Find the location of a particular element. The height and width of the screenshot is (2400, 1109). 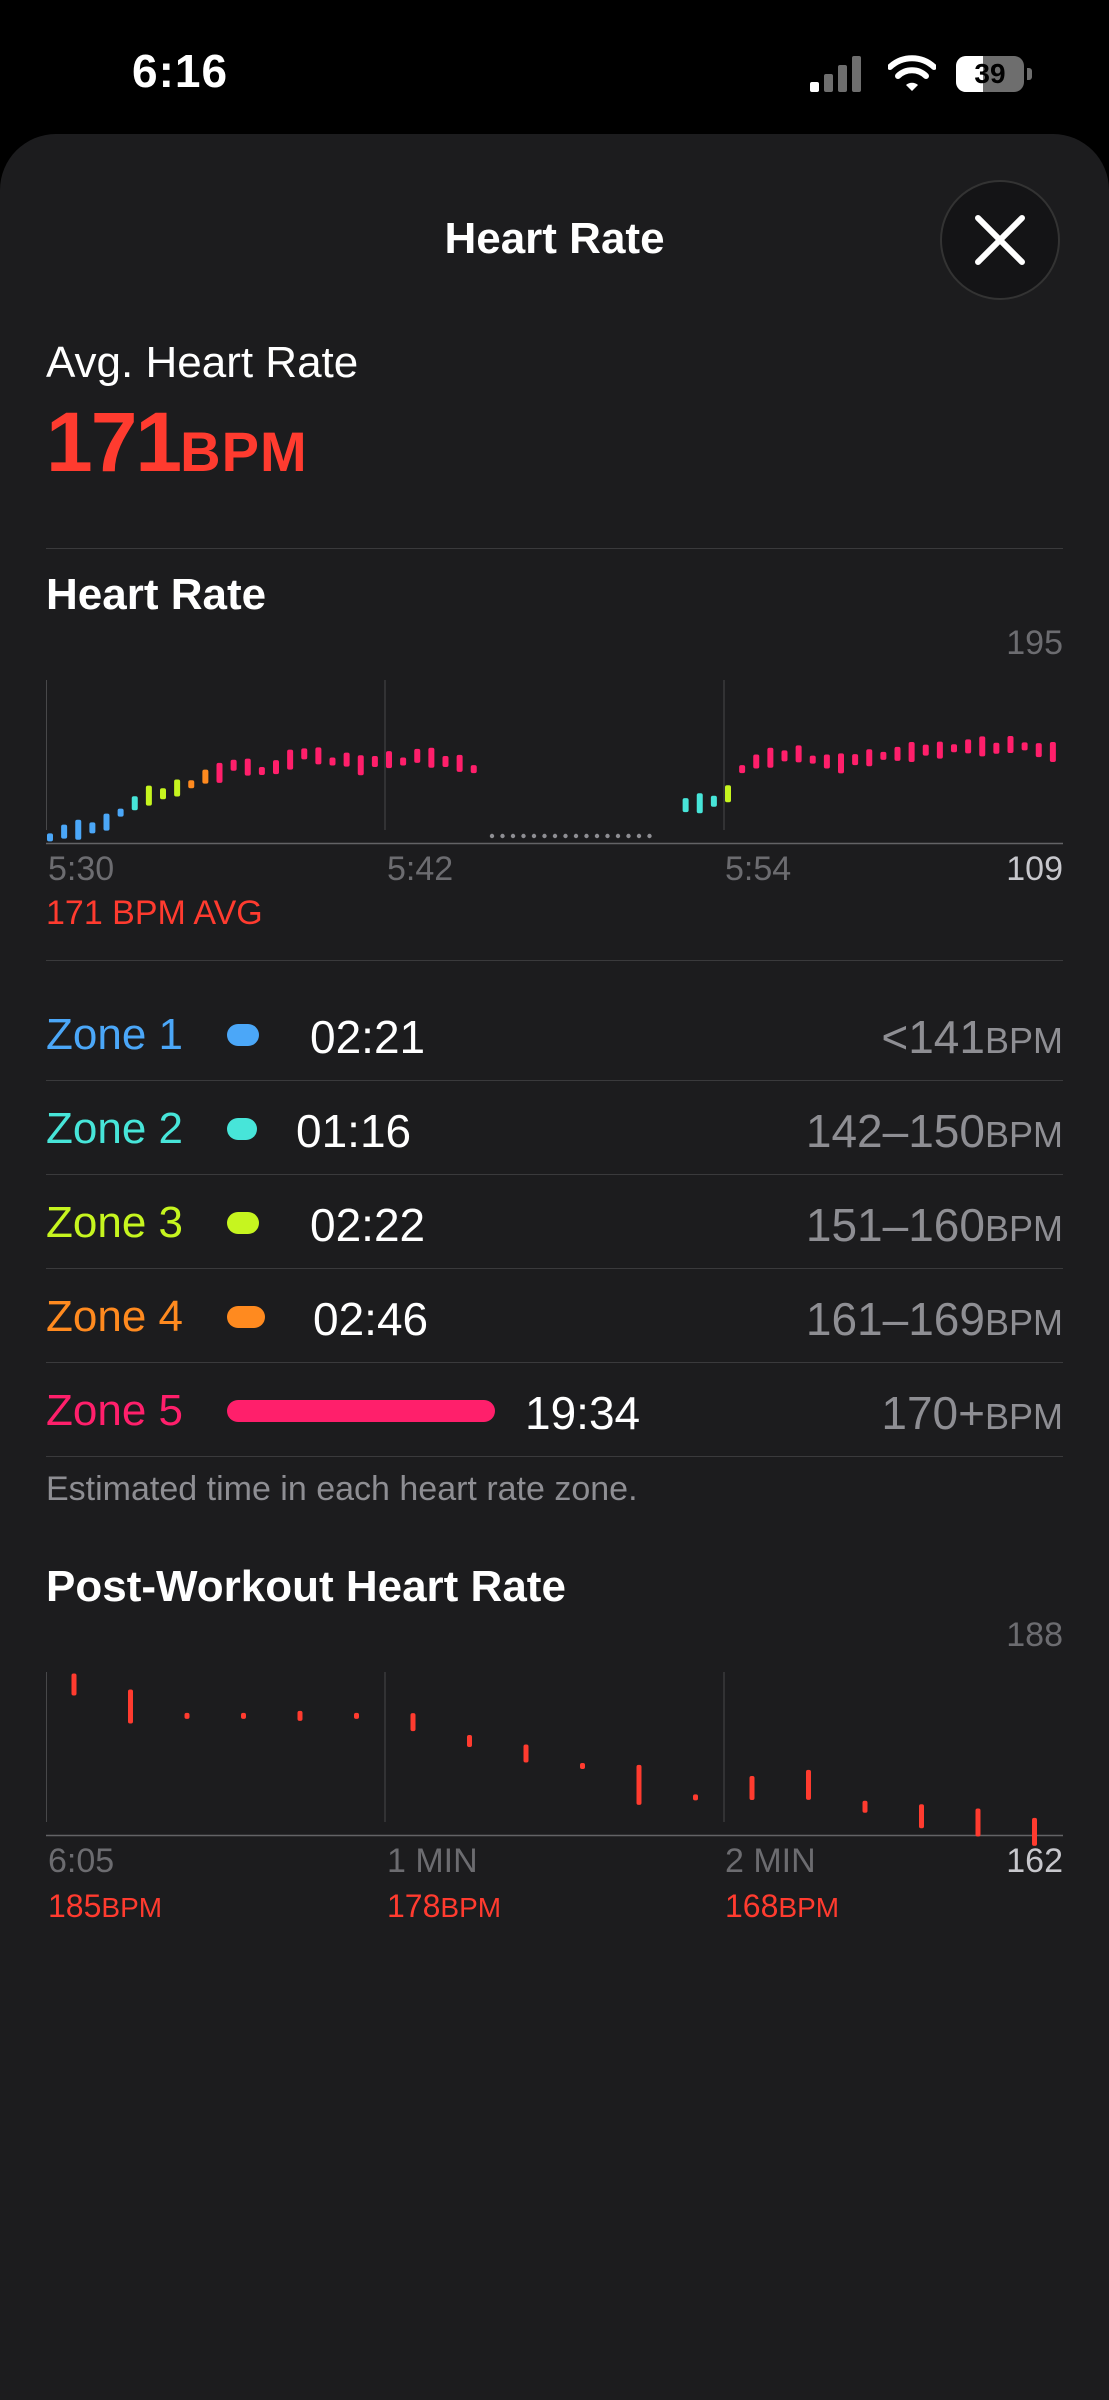

avg-heart-rate-value: 171BPM is located at coordinates (177, 442).